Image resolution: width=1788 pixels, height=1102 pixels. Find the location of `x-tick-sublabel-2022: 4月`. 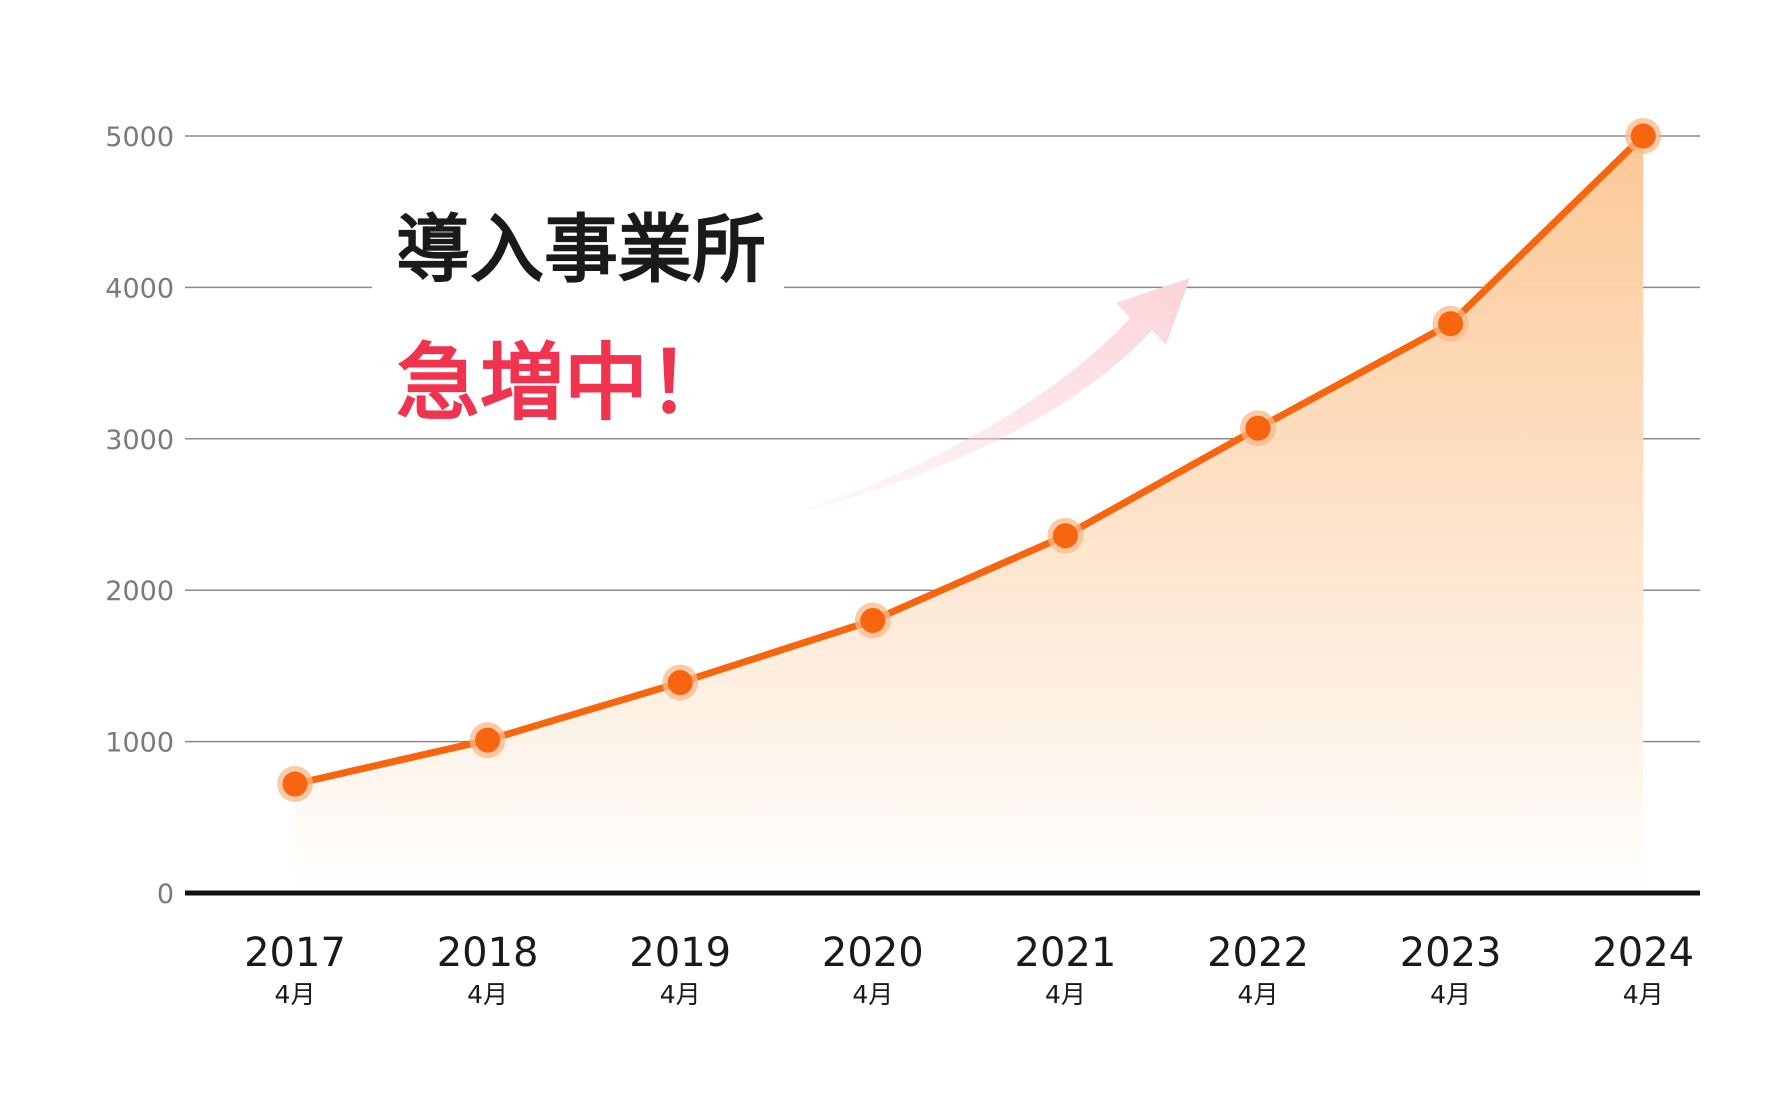

x-tick-sublabel-2022: 4月 is located at coordinates (1258, 994).